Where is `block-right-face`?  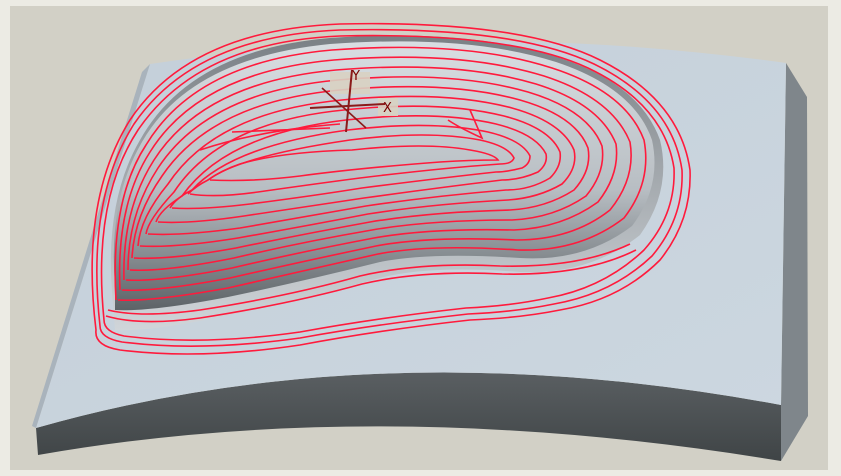 block-right-face is located at coordinates (794, 262).